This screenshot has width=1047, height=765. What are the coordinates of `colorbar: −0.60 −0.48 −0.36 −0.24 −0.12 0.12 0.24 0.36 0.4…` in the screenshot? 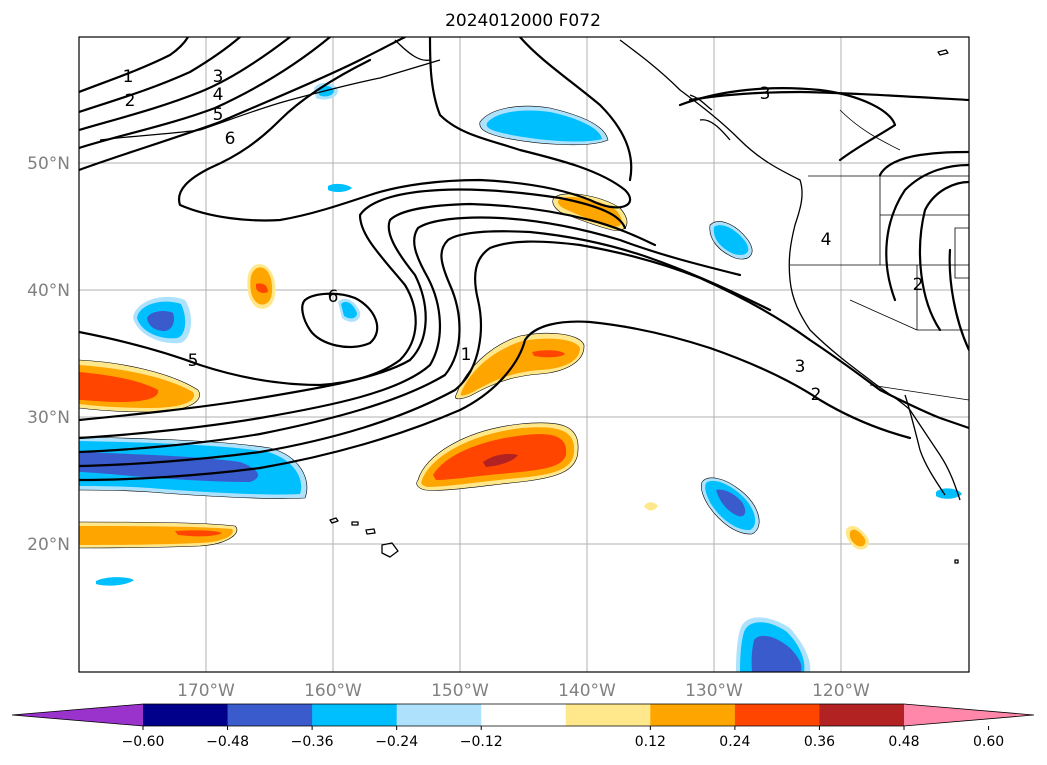 It's located at (523, 726).